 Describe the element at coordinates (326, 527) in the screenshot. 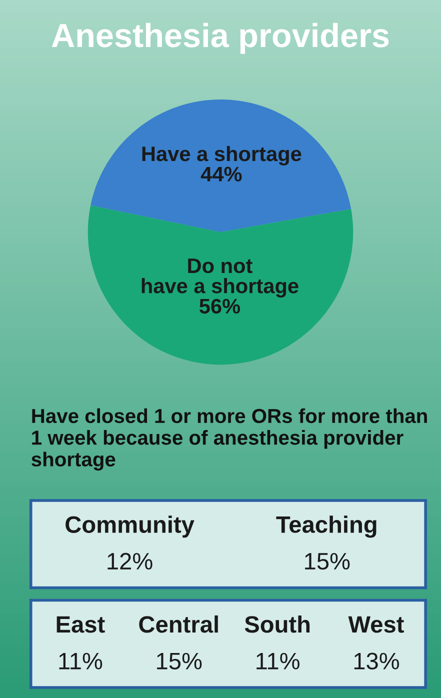

I see `category-label: Teaching` at that location.